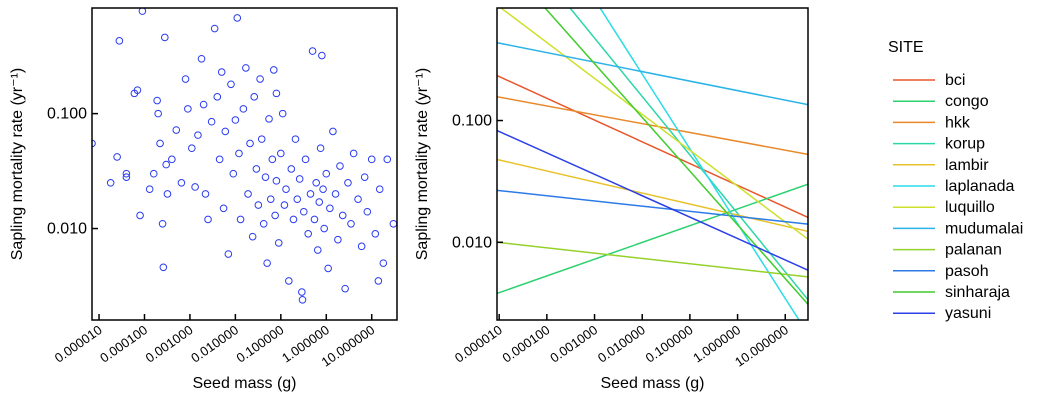  What do you see at coordinates (422, 164) in the screenshot?
I see `y-axis-label: Sapling mortality rate (yr⁻¹)` at bounding box center [422, 164].